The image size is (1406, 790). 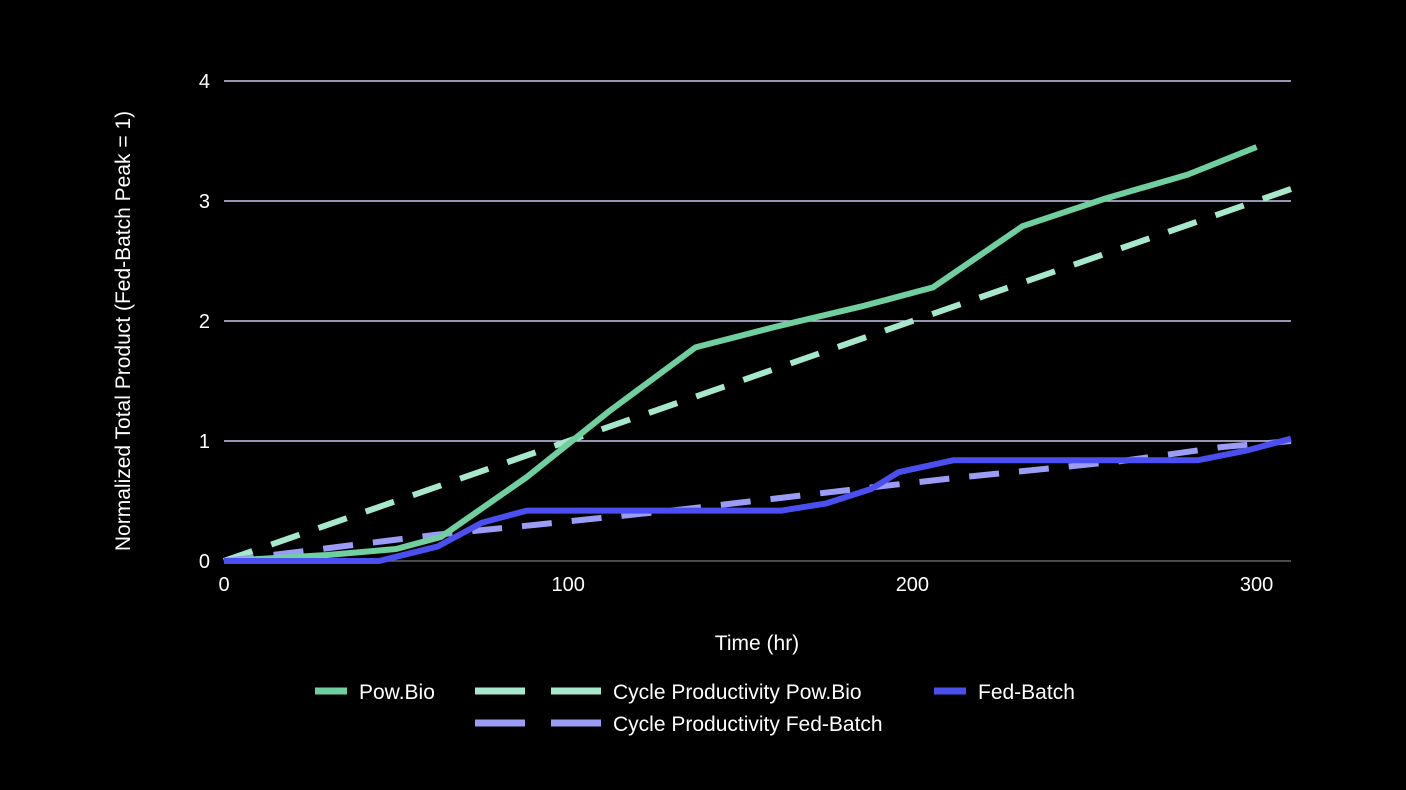 I want to click on y-tick-label: 0, so click(x=204, y=562).